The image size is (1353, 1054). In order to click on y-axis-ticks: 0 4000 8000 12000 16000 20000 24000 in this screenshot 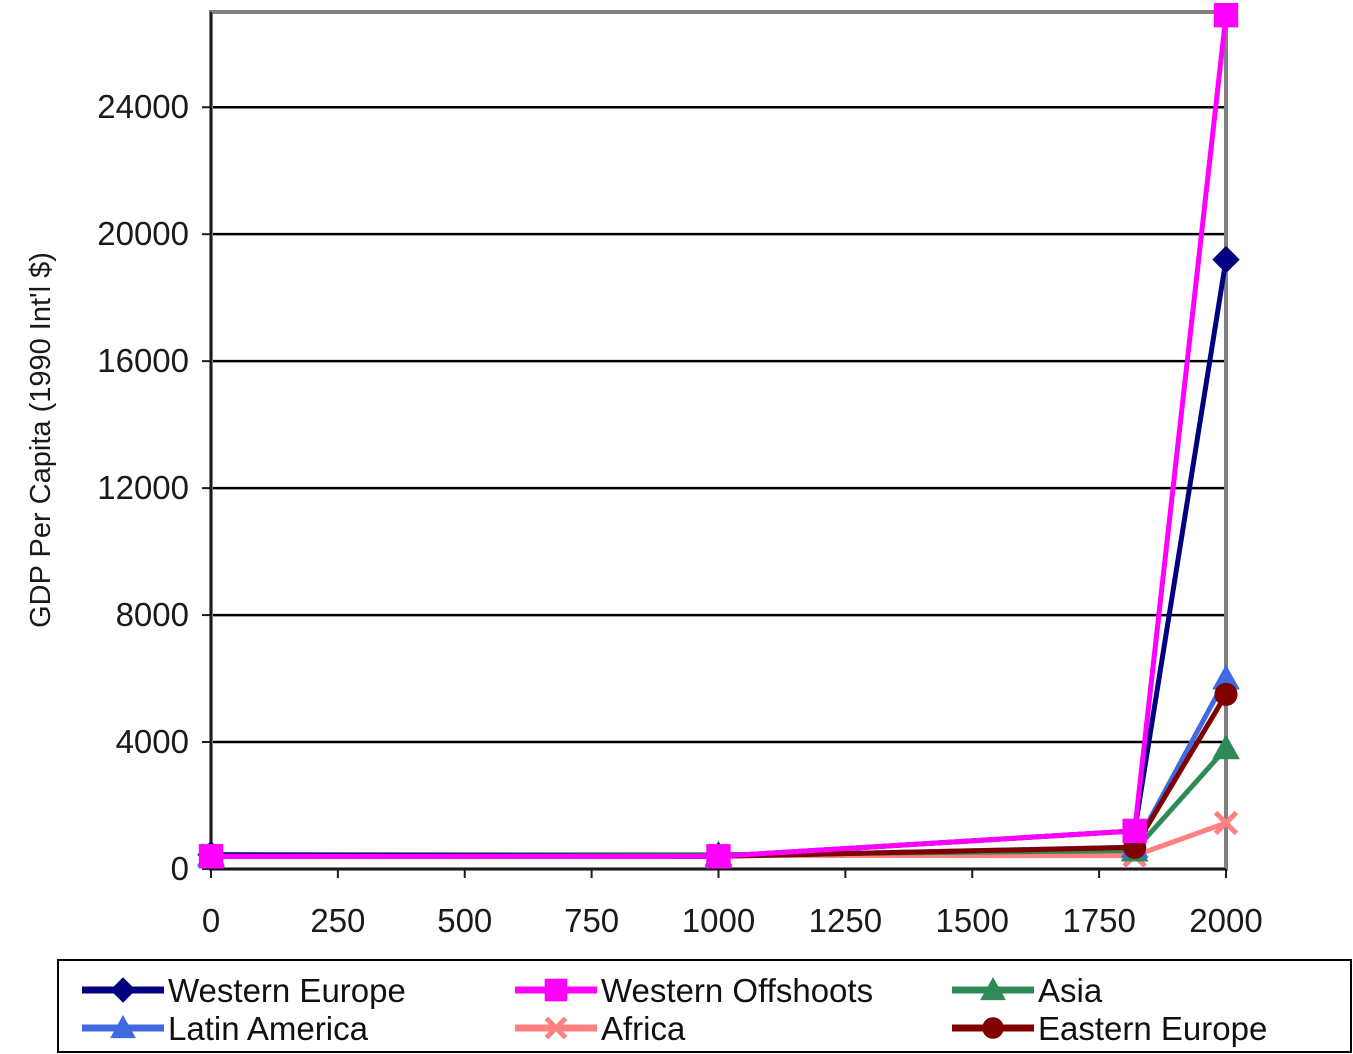, I will do `click(154, 487)`.